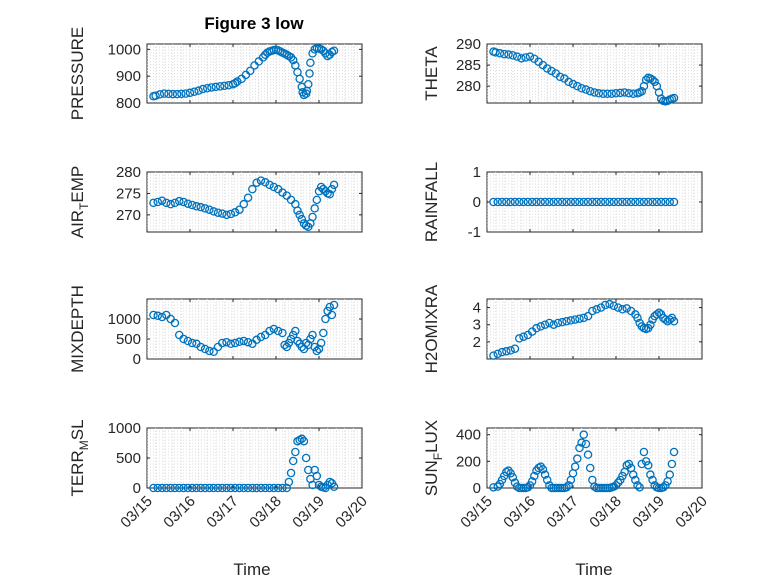  Describe the element at coordinates (562, 71) in the screenshot. I see `plot-theta: 280 285 290 THETA` at that location.